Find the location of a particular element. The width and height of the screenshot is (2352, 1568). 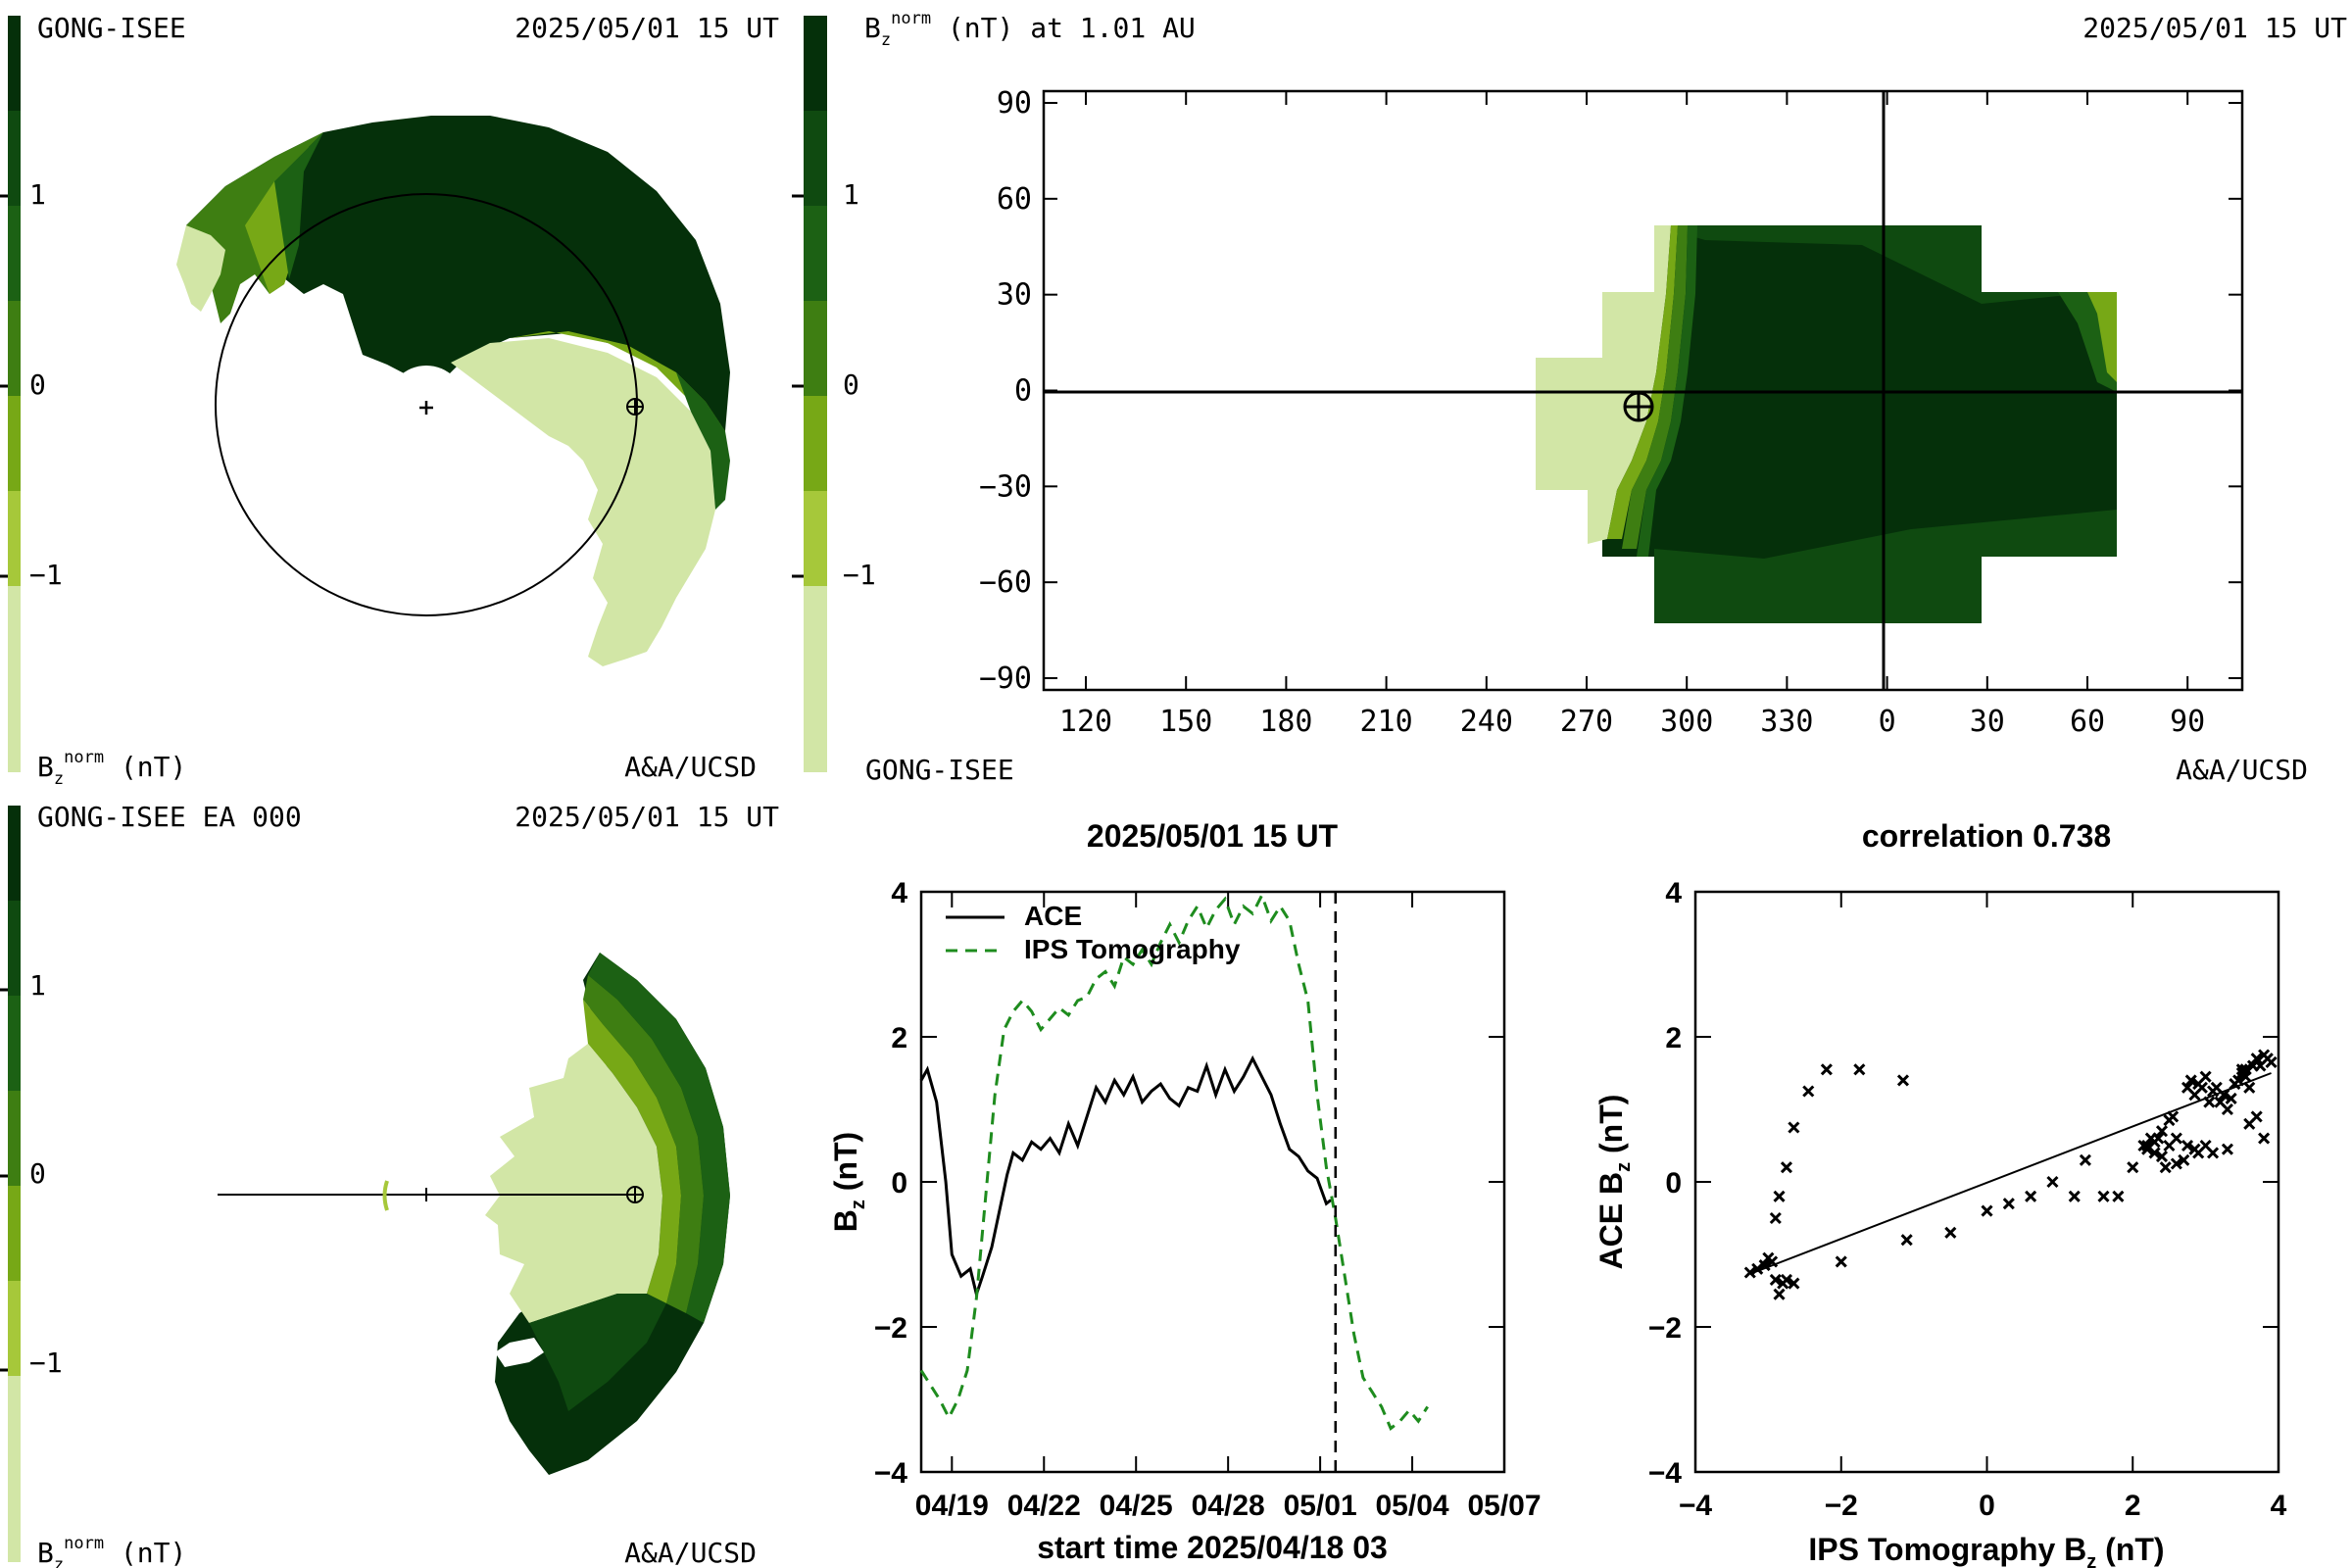

colorbar-top-left: 1 0 −1 is located at coordinates (32, 394).